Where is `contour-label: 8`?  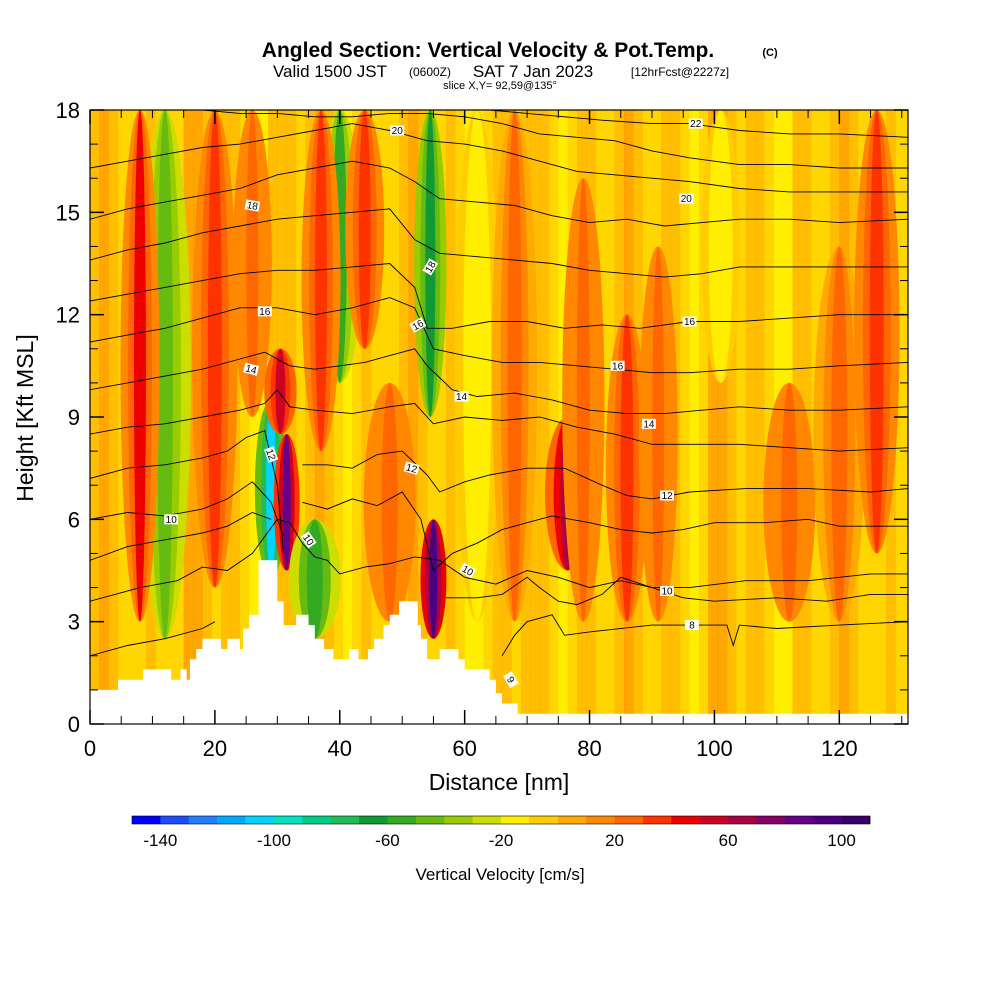 contour-label: 8 is located at coordinates (691, 626).